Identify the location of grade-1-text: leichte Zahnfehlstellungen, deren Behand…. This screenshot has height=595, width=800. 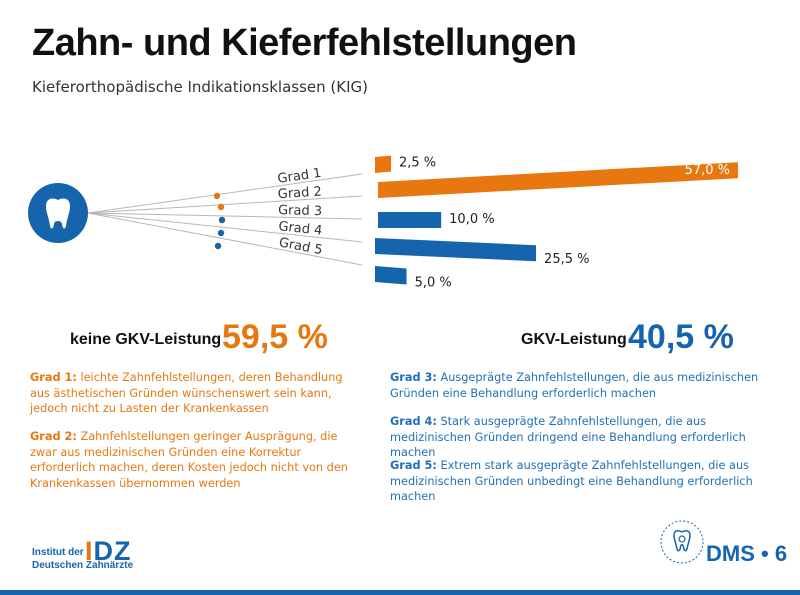
(186, 393).